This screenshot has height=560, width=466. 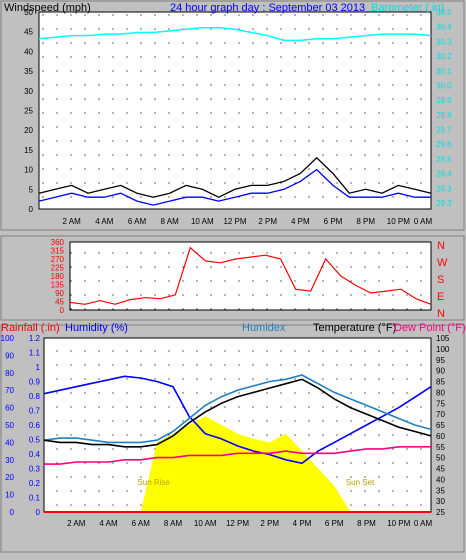 I want to click on baro-y-tick-7: 29.9, so click(x=444, y=100).